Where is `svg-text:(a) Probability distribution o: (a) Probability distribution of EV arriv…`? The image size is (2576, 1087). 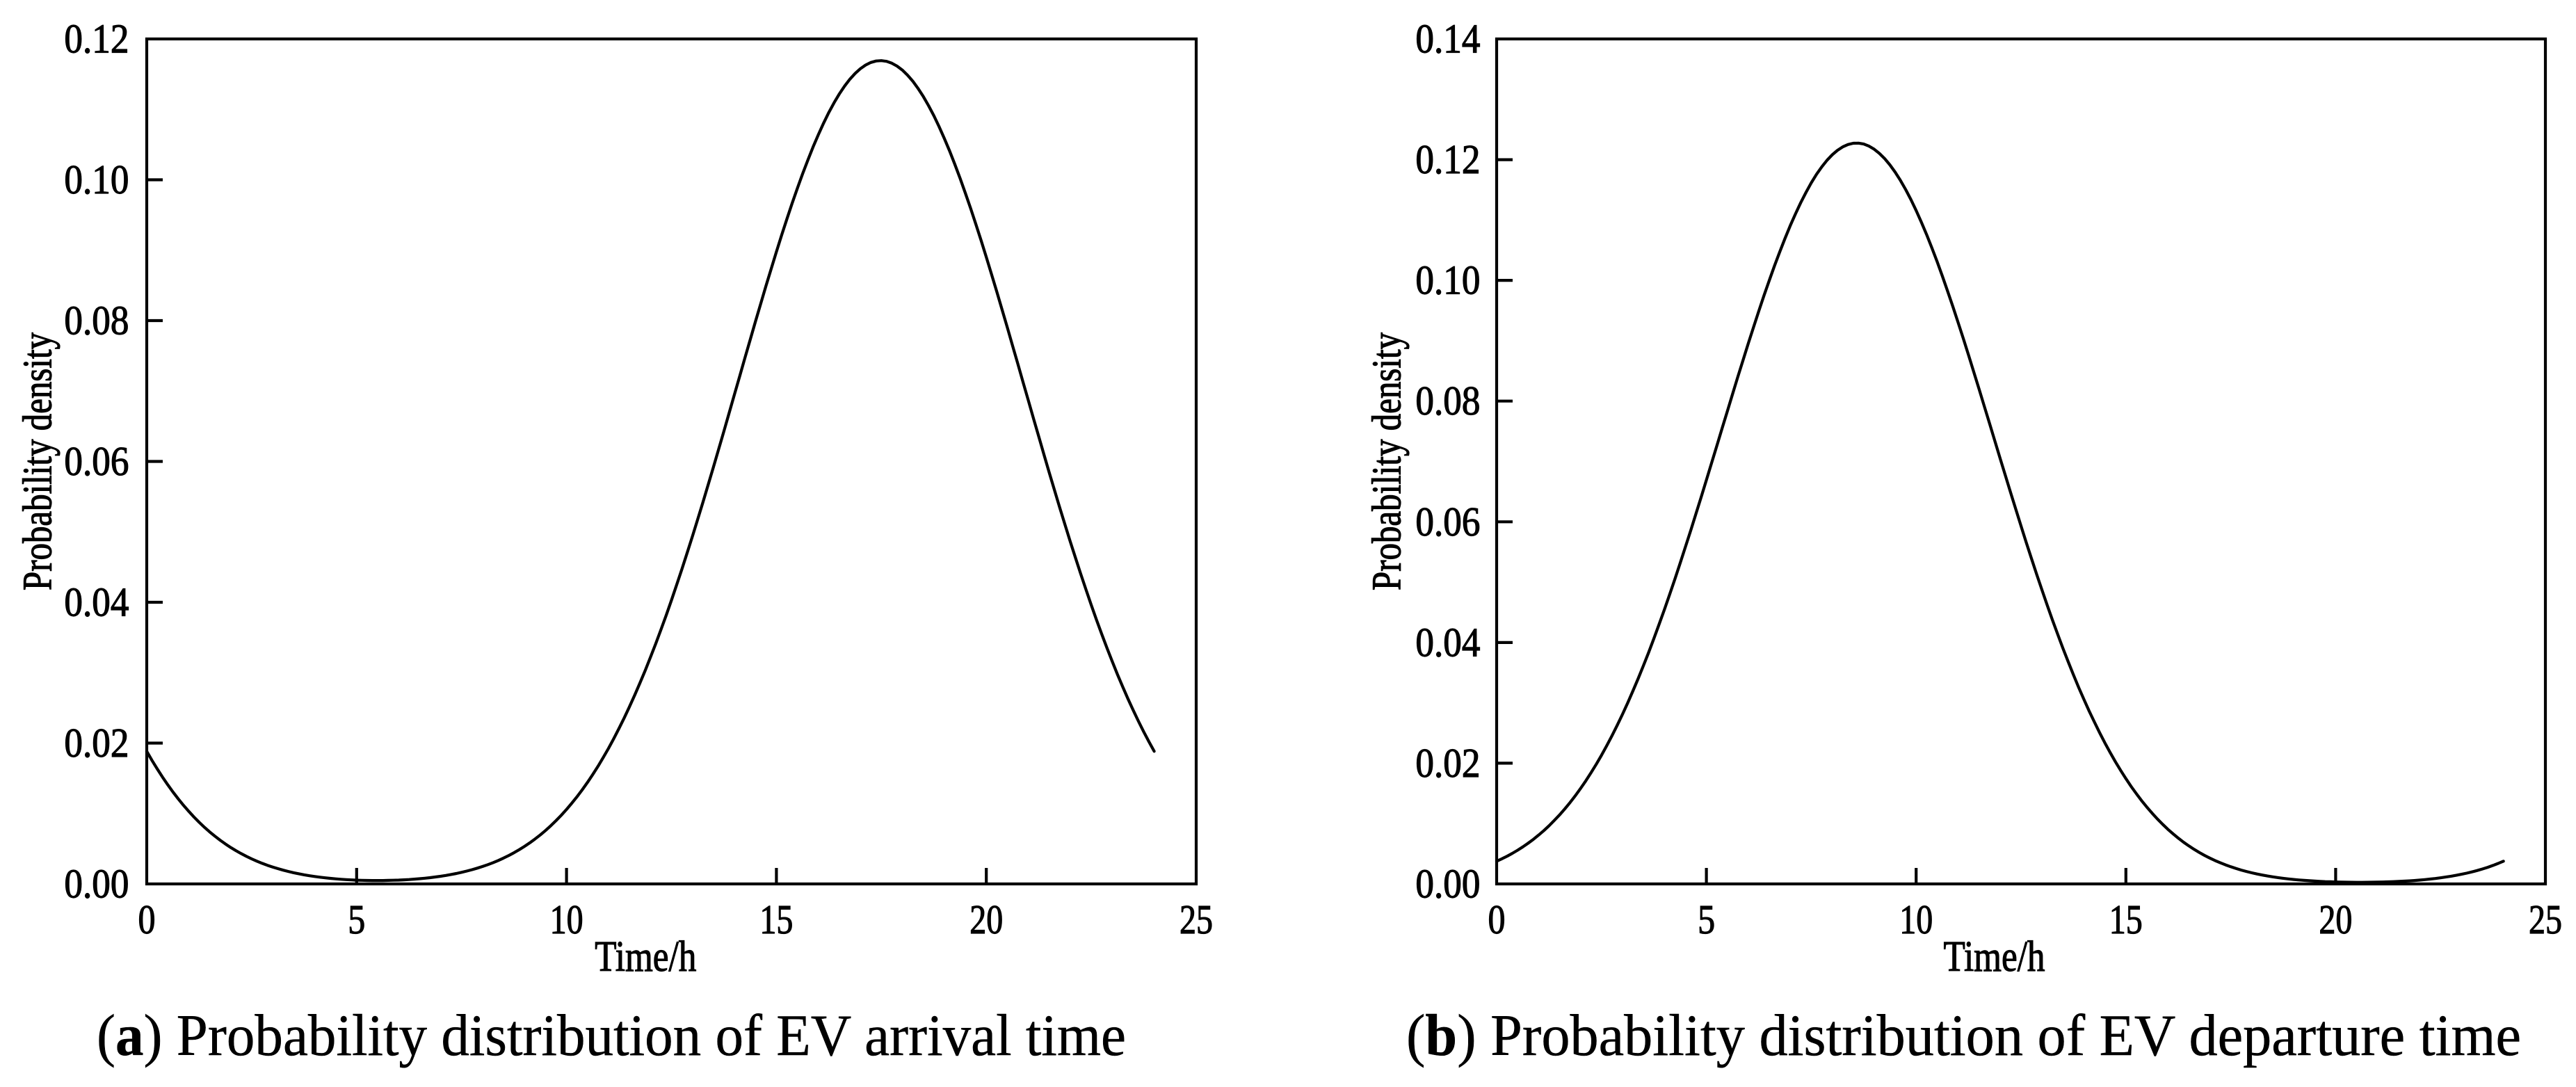 svg-text:(a) Probability distribution o: (a) Probability distribution of EV arriv… is located at coordinates (612, 1035).